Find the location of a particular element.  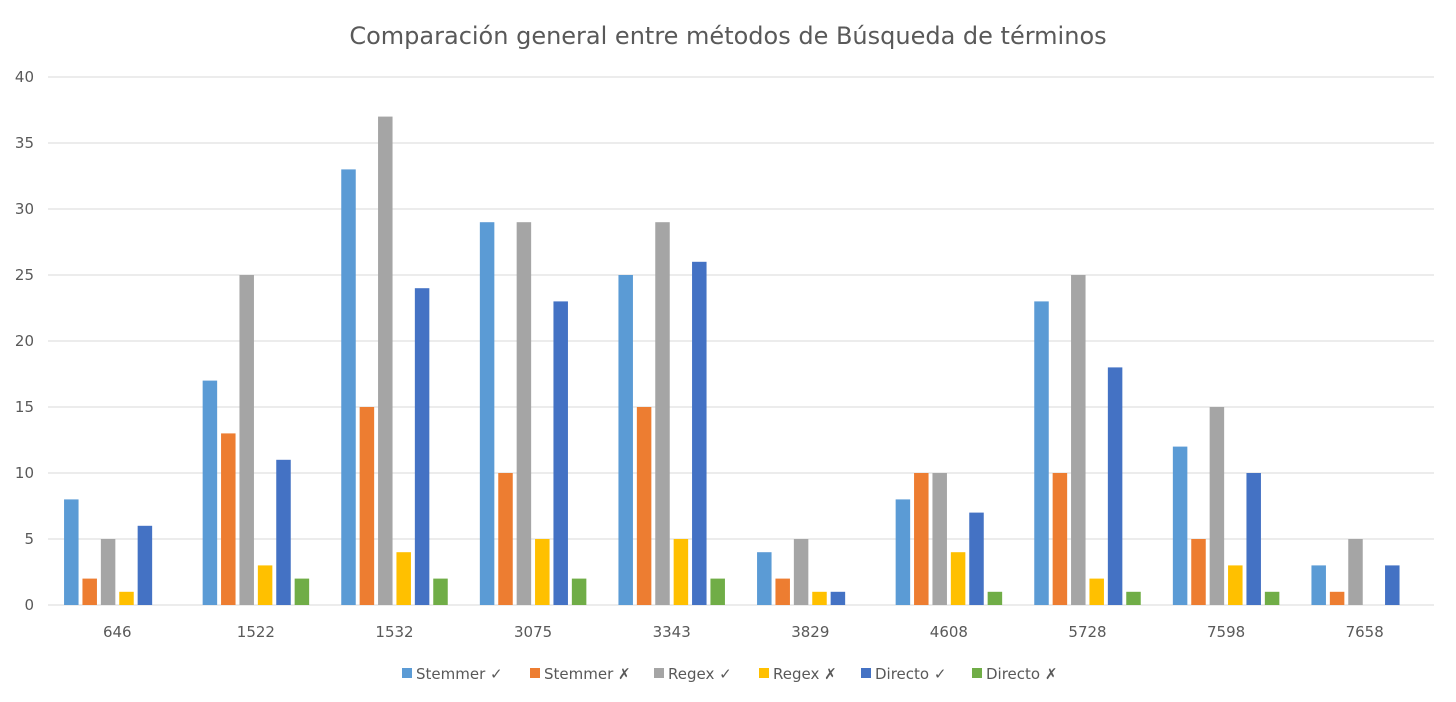

x-tick-label: 7598 is located at coordinates (1226, 632).